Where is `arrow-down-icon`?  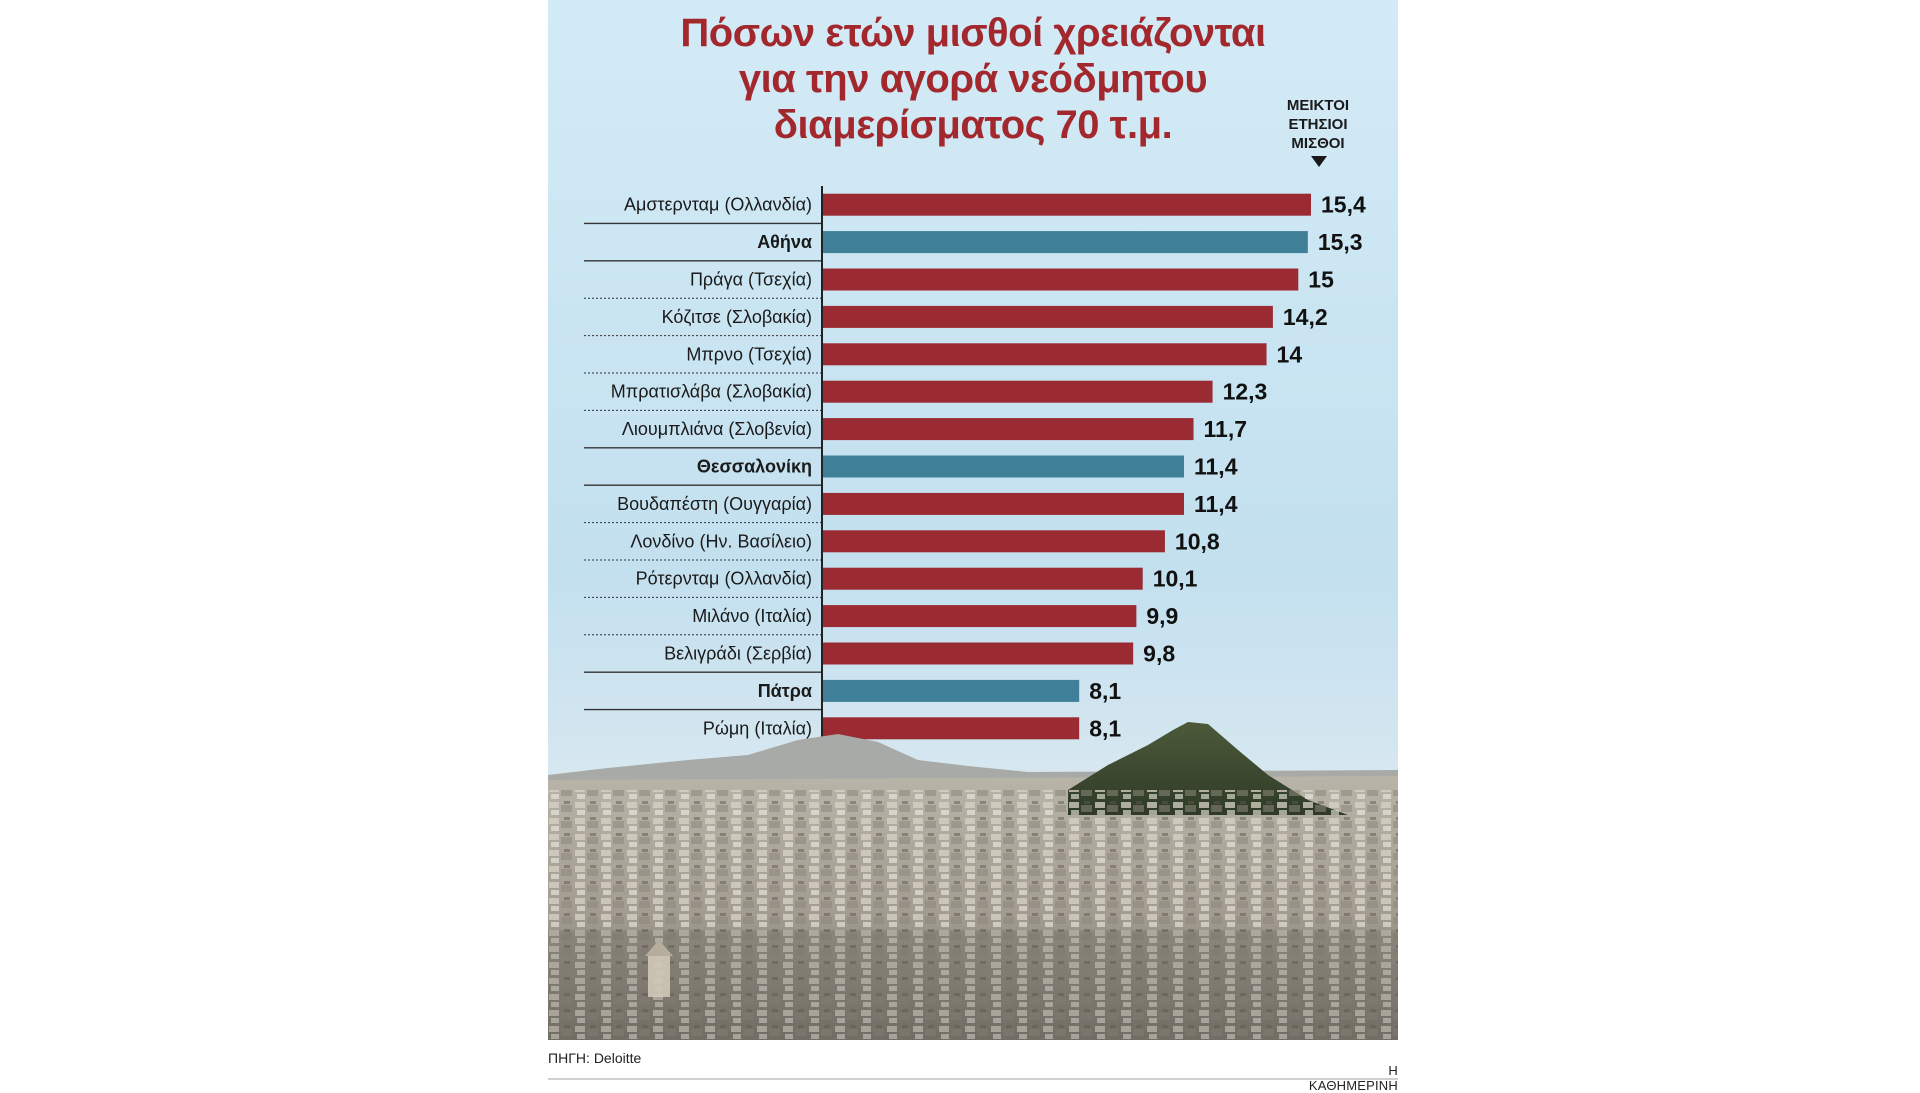 arrow-down-icon is located at coordinates (1319, 161).